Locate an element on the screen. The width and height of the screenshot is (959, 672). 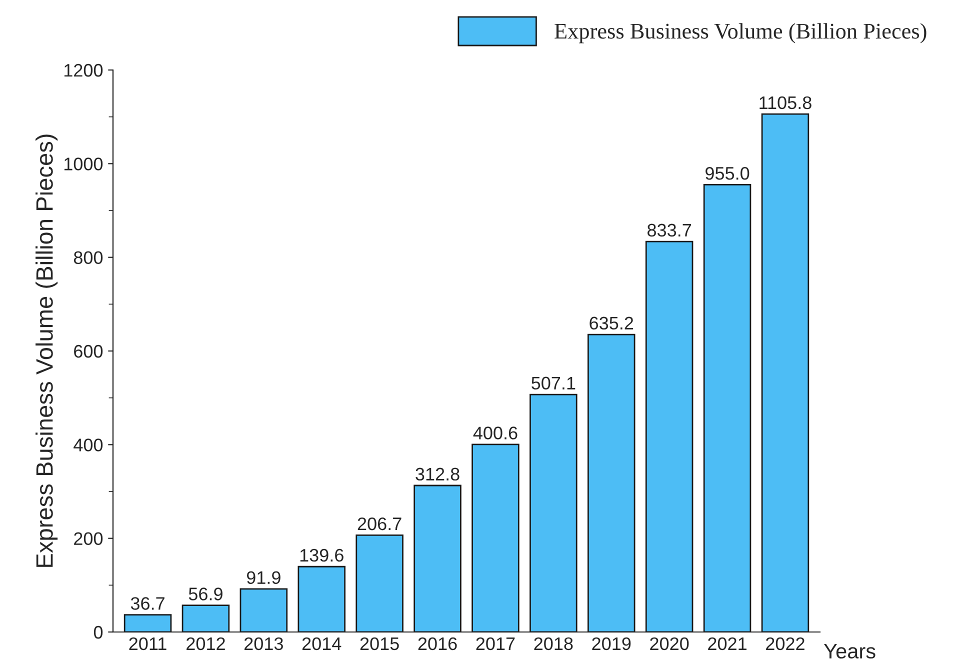
data-label: 206.7 is located at coordinates (380, 523).